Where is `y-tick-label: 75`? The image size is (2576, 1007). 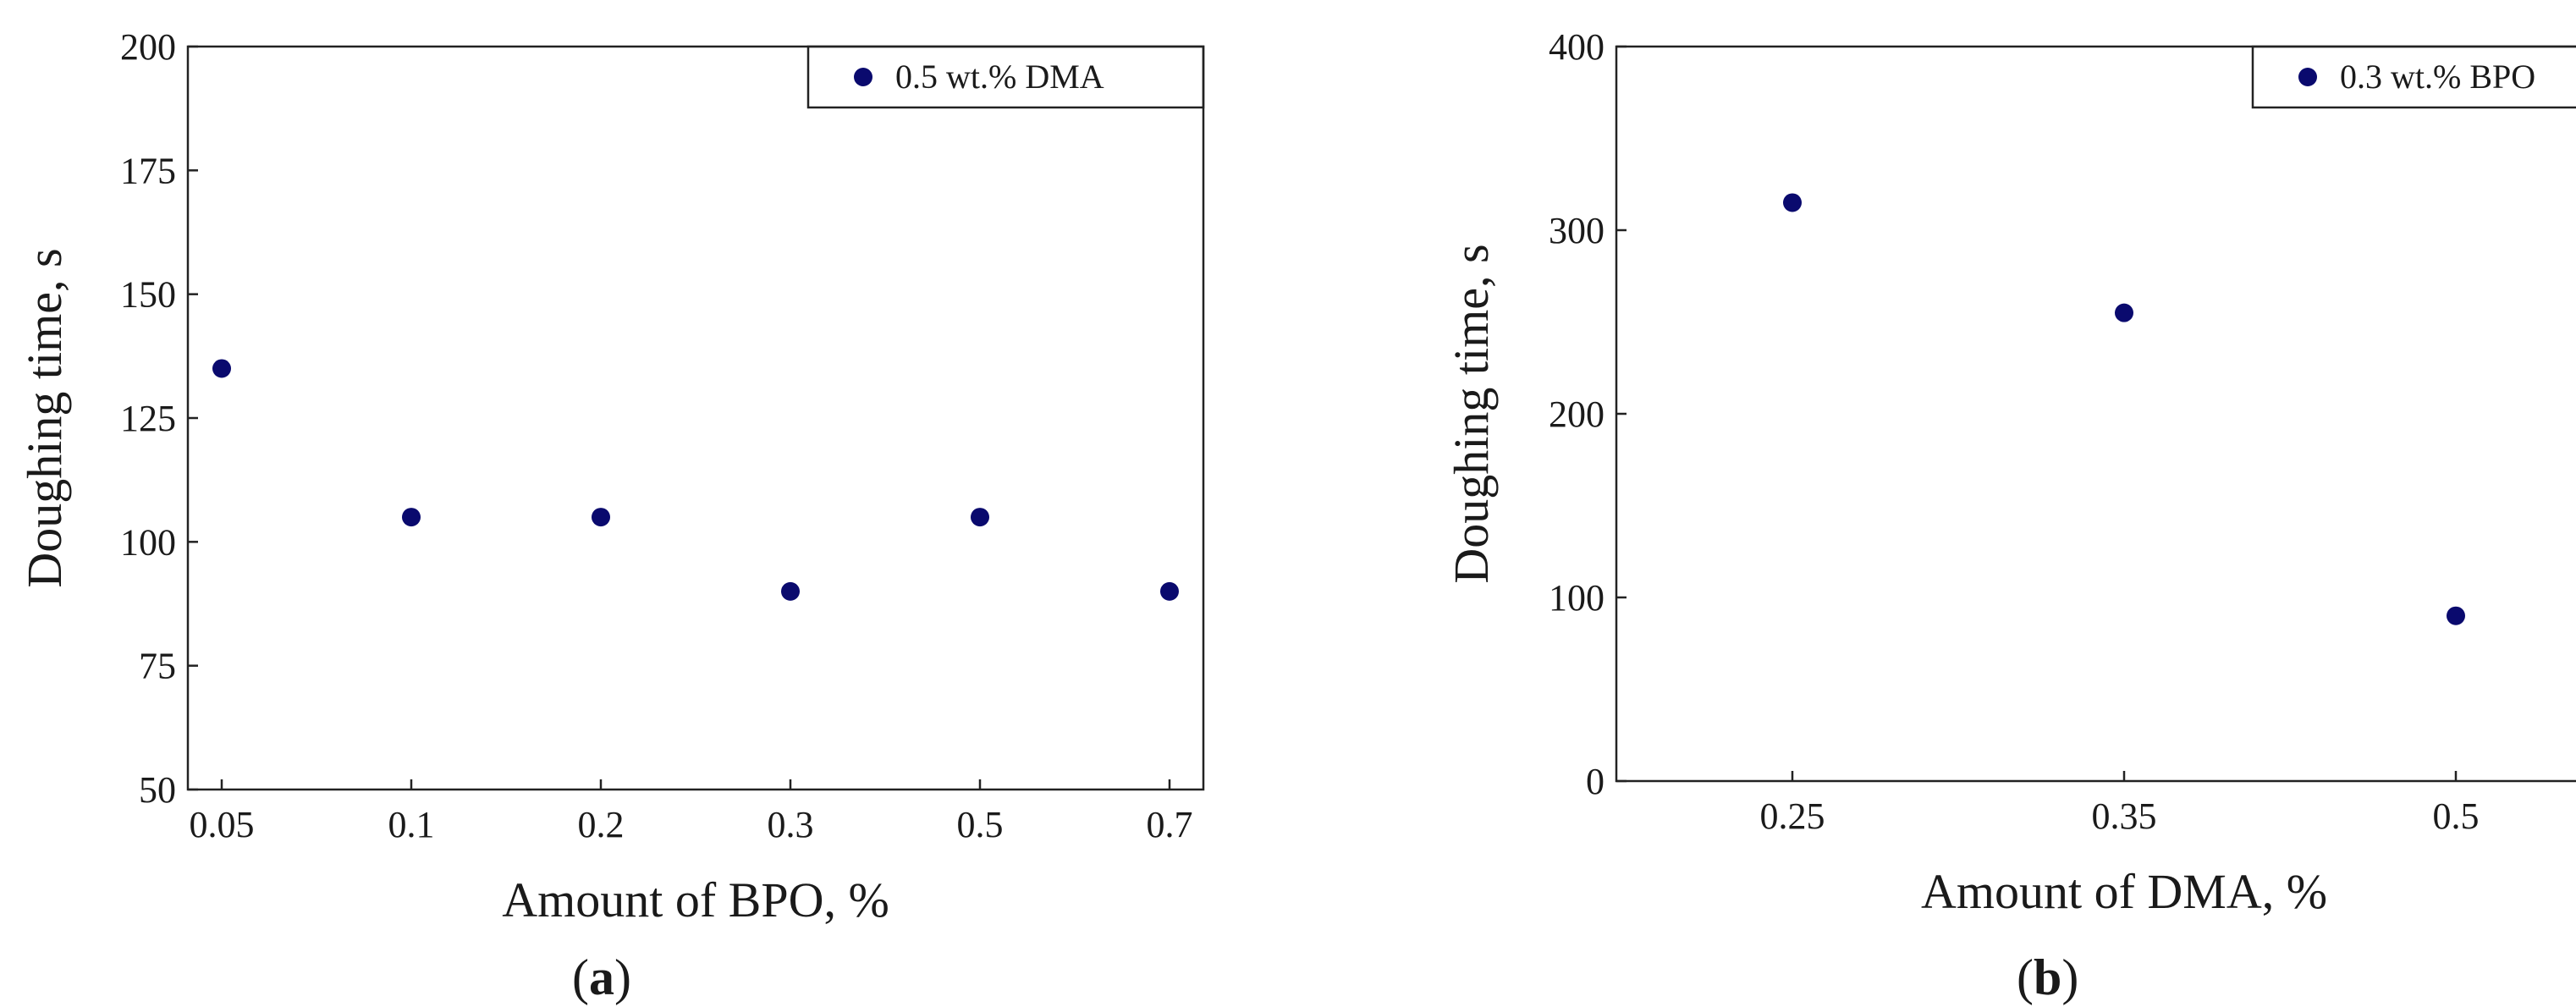
y-tick-label: 75 is located at coordinates (157, 666).